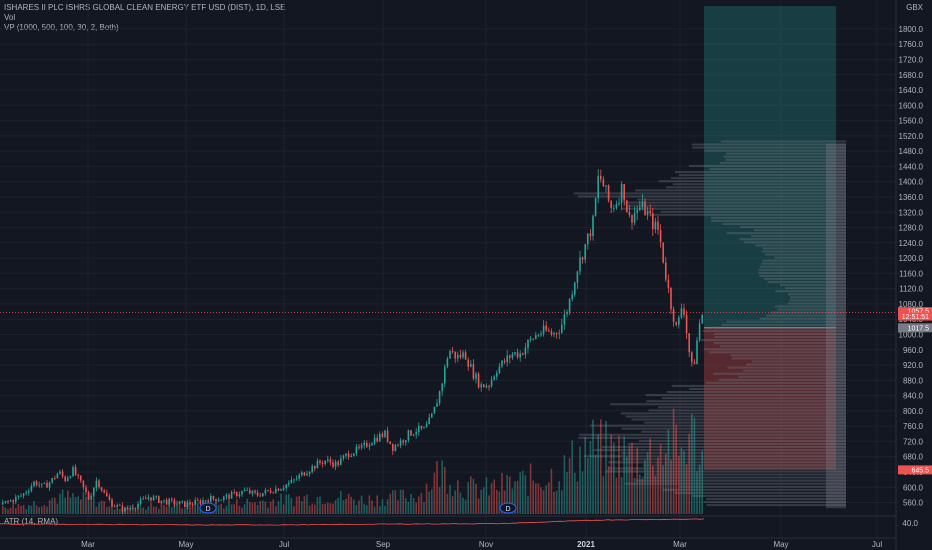  Describe the element at coordinates (208, 508) in the screenshot. I see `dividend-marker-circle` at that location.